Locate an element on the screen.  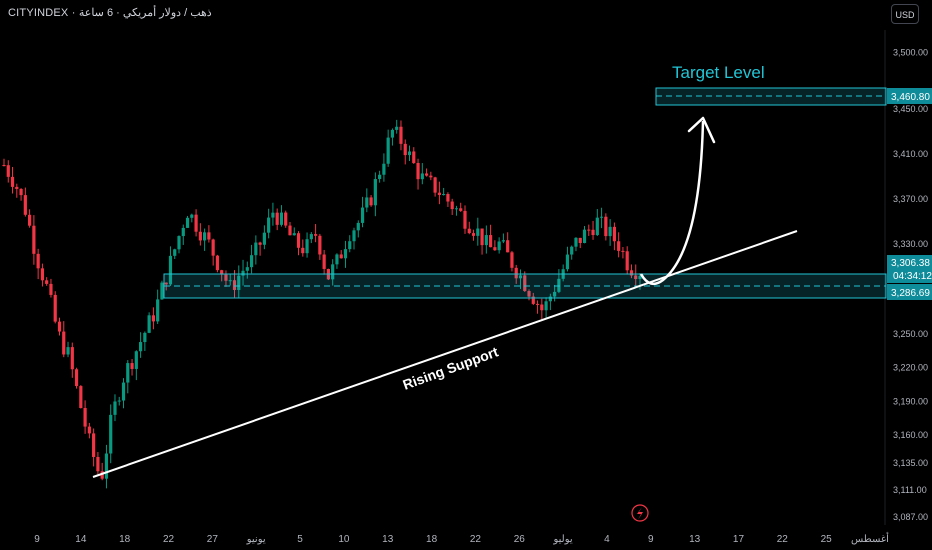
target-level-label: Target Level is located at coordinates (718, 72).